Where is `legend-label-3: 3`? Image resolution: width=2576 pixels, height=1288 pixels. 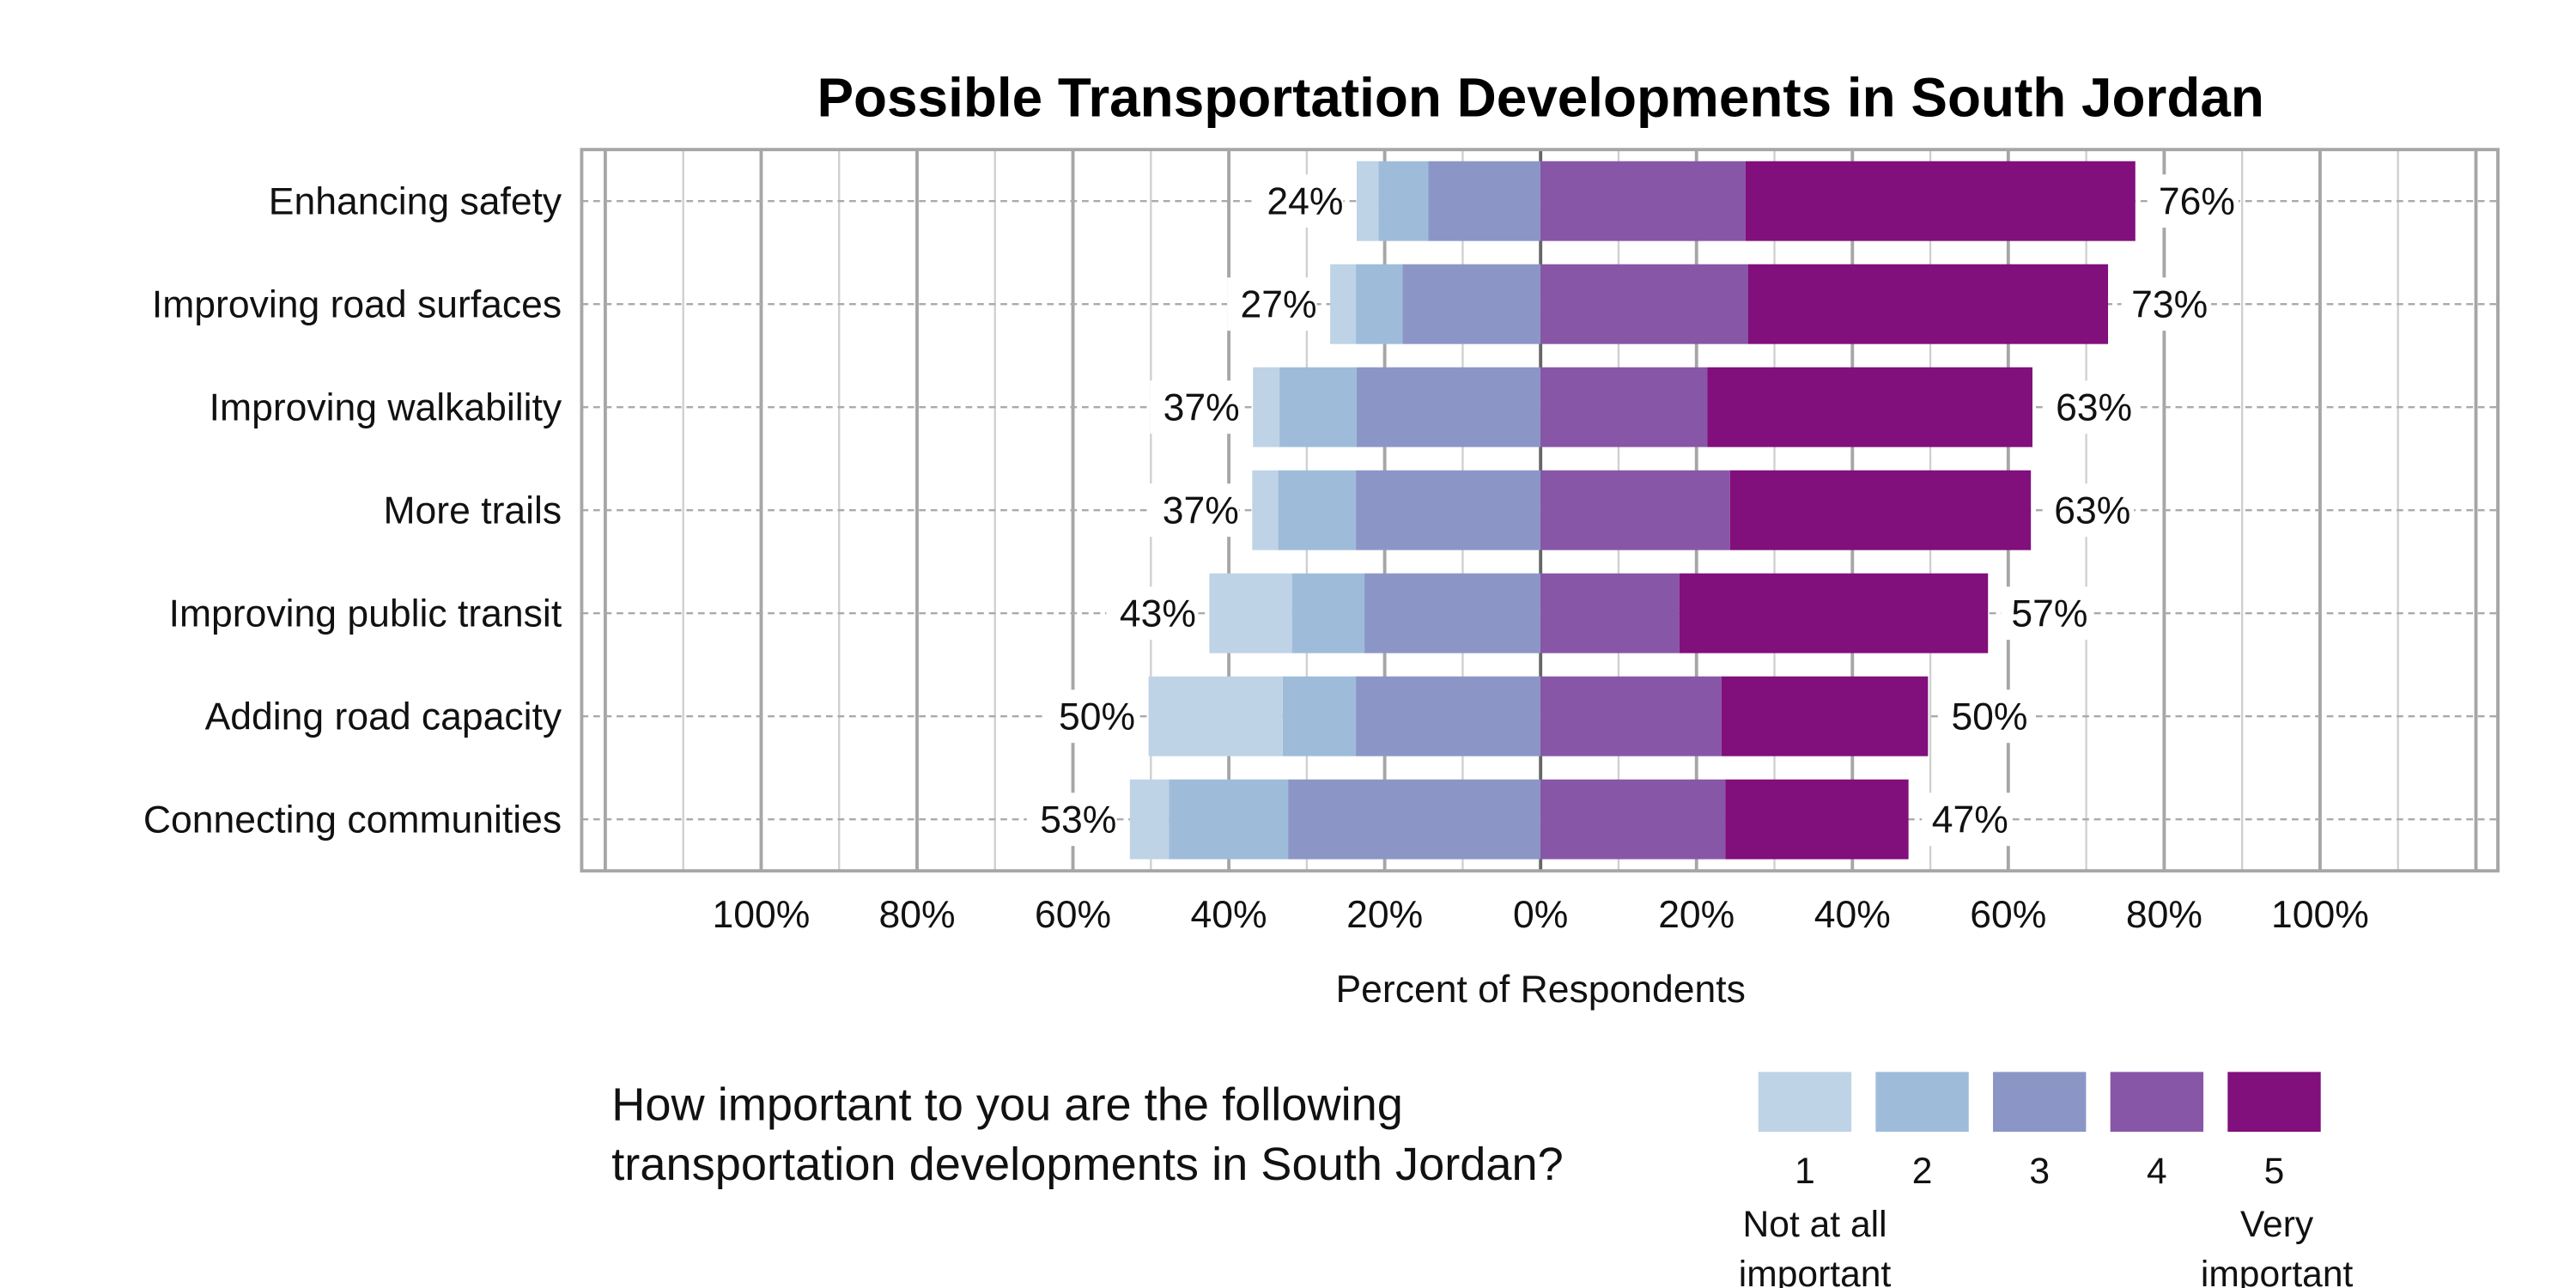 legend-label-3: 3 is located at coordinates (2040, 1171).